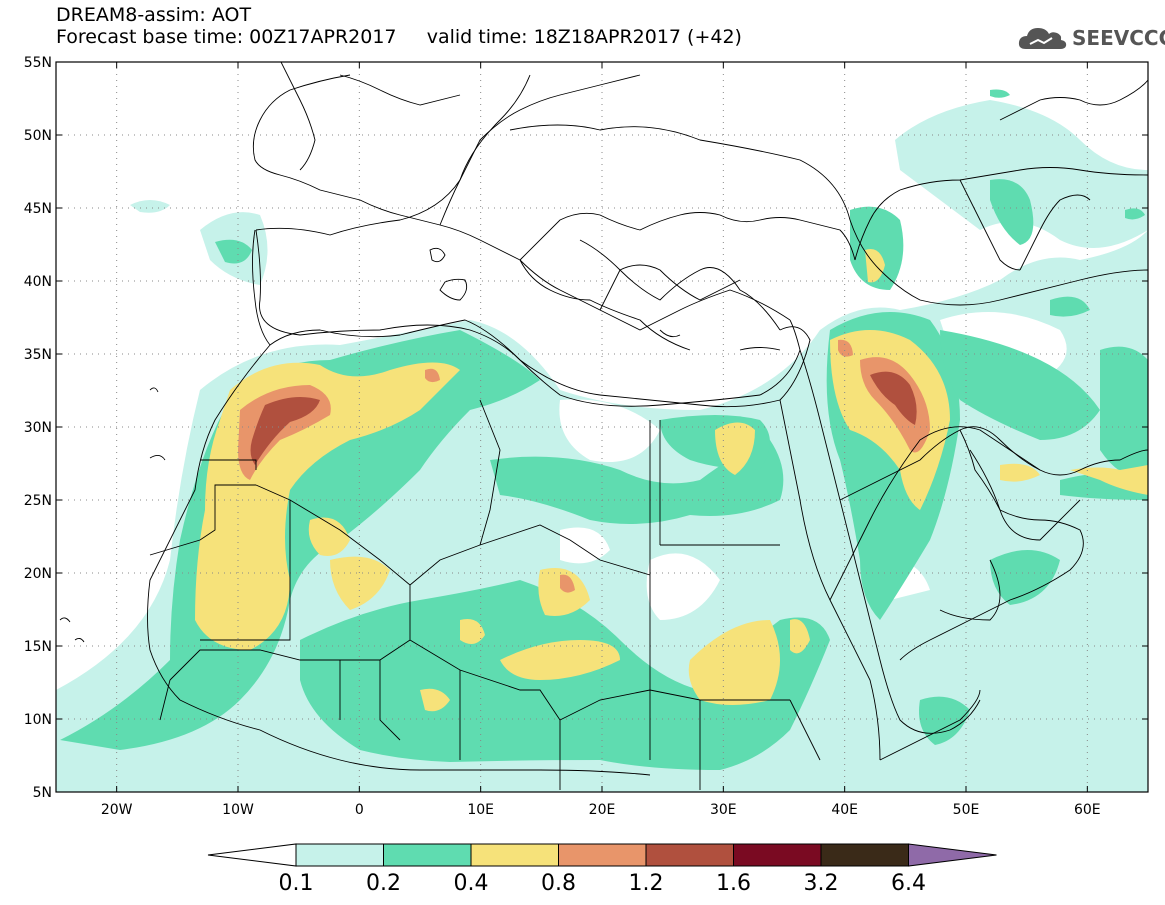 Image resolution: width=1165 pixels, height=905 pixels. What do you see at coordinates (296, 883) in the screenshot?
I see `colorbar-level-label: 0.1` at bounding box center [296, 883].